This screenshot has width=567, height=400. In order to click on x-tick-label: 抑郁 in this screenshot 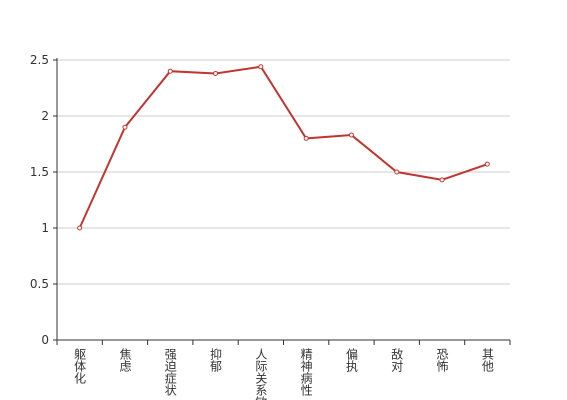, I will do `click(216, 360)`.